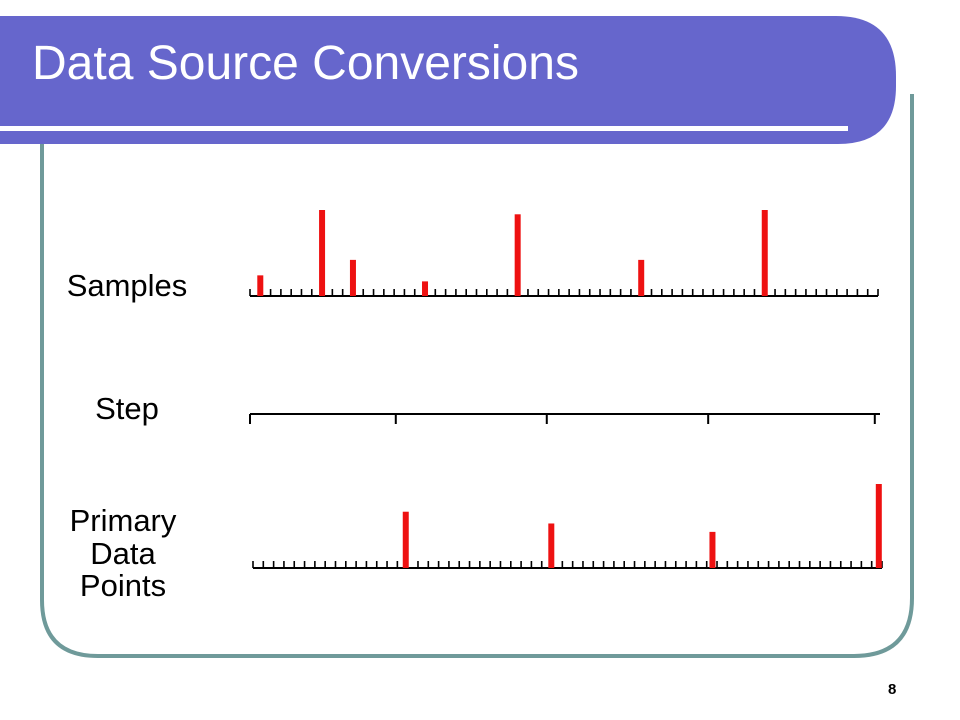 Image resolution: width=960 pixels, height=720 pixels. Describe the element at coordinates (424, 128) in the screenshot. I see `title-underline` at that location.